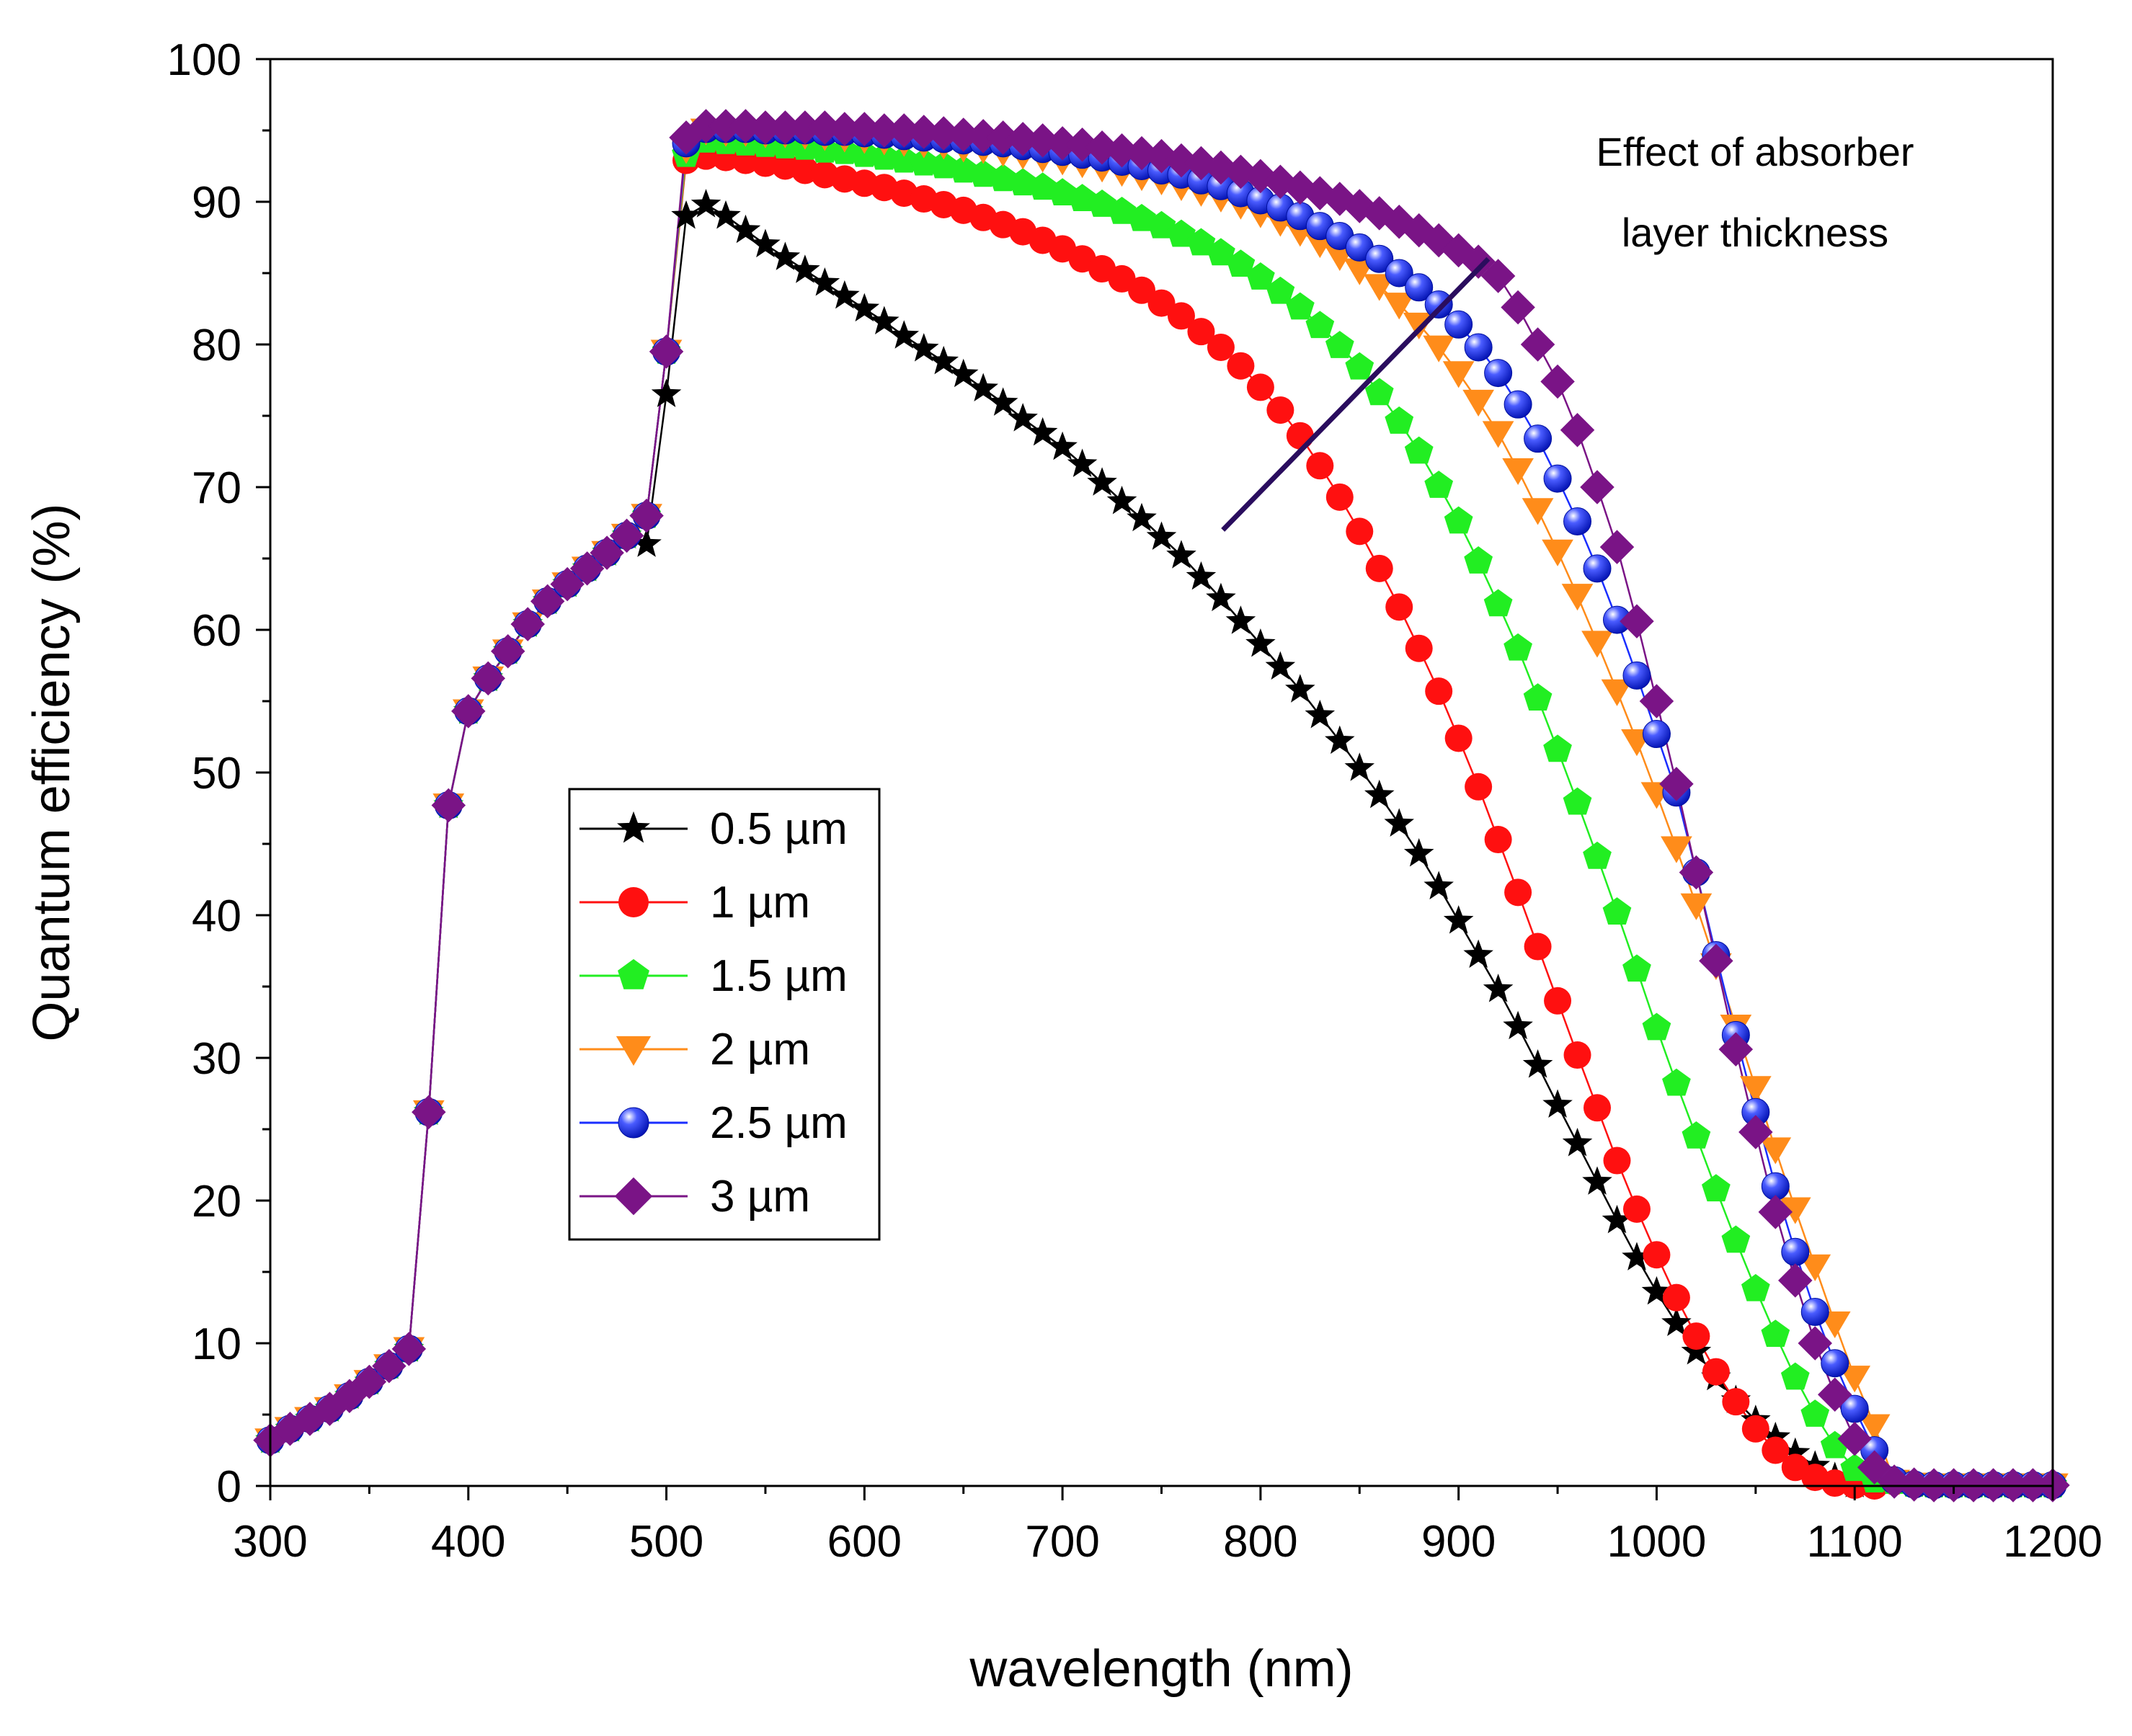 The image size is (2132, 1736). Describe the element at coordinates (204, 60) in the screenshot. I see `y-tick-label: 100` at that location.